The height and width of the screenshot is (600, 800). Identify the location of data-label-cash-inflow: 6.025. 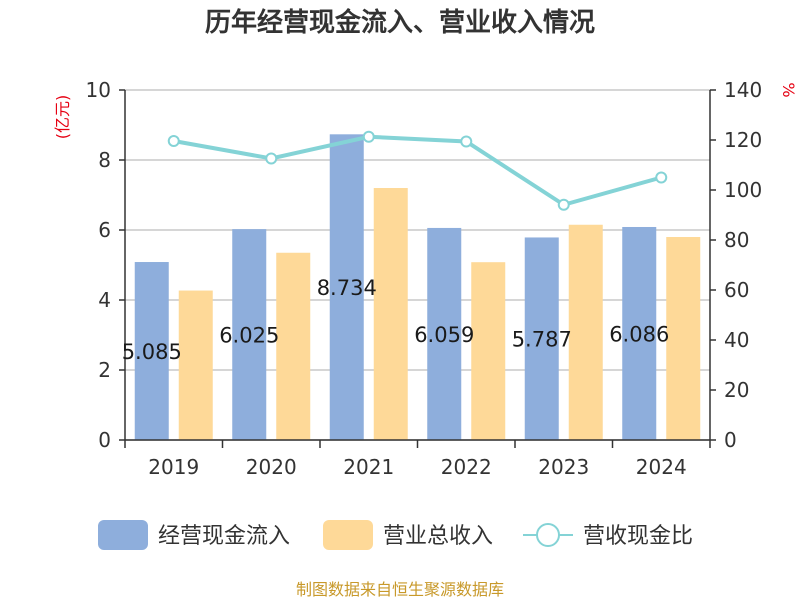
(249, 336).